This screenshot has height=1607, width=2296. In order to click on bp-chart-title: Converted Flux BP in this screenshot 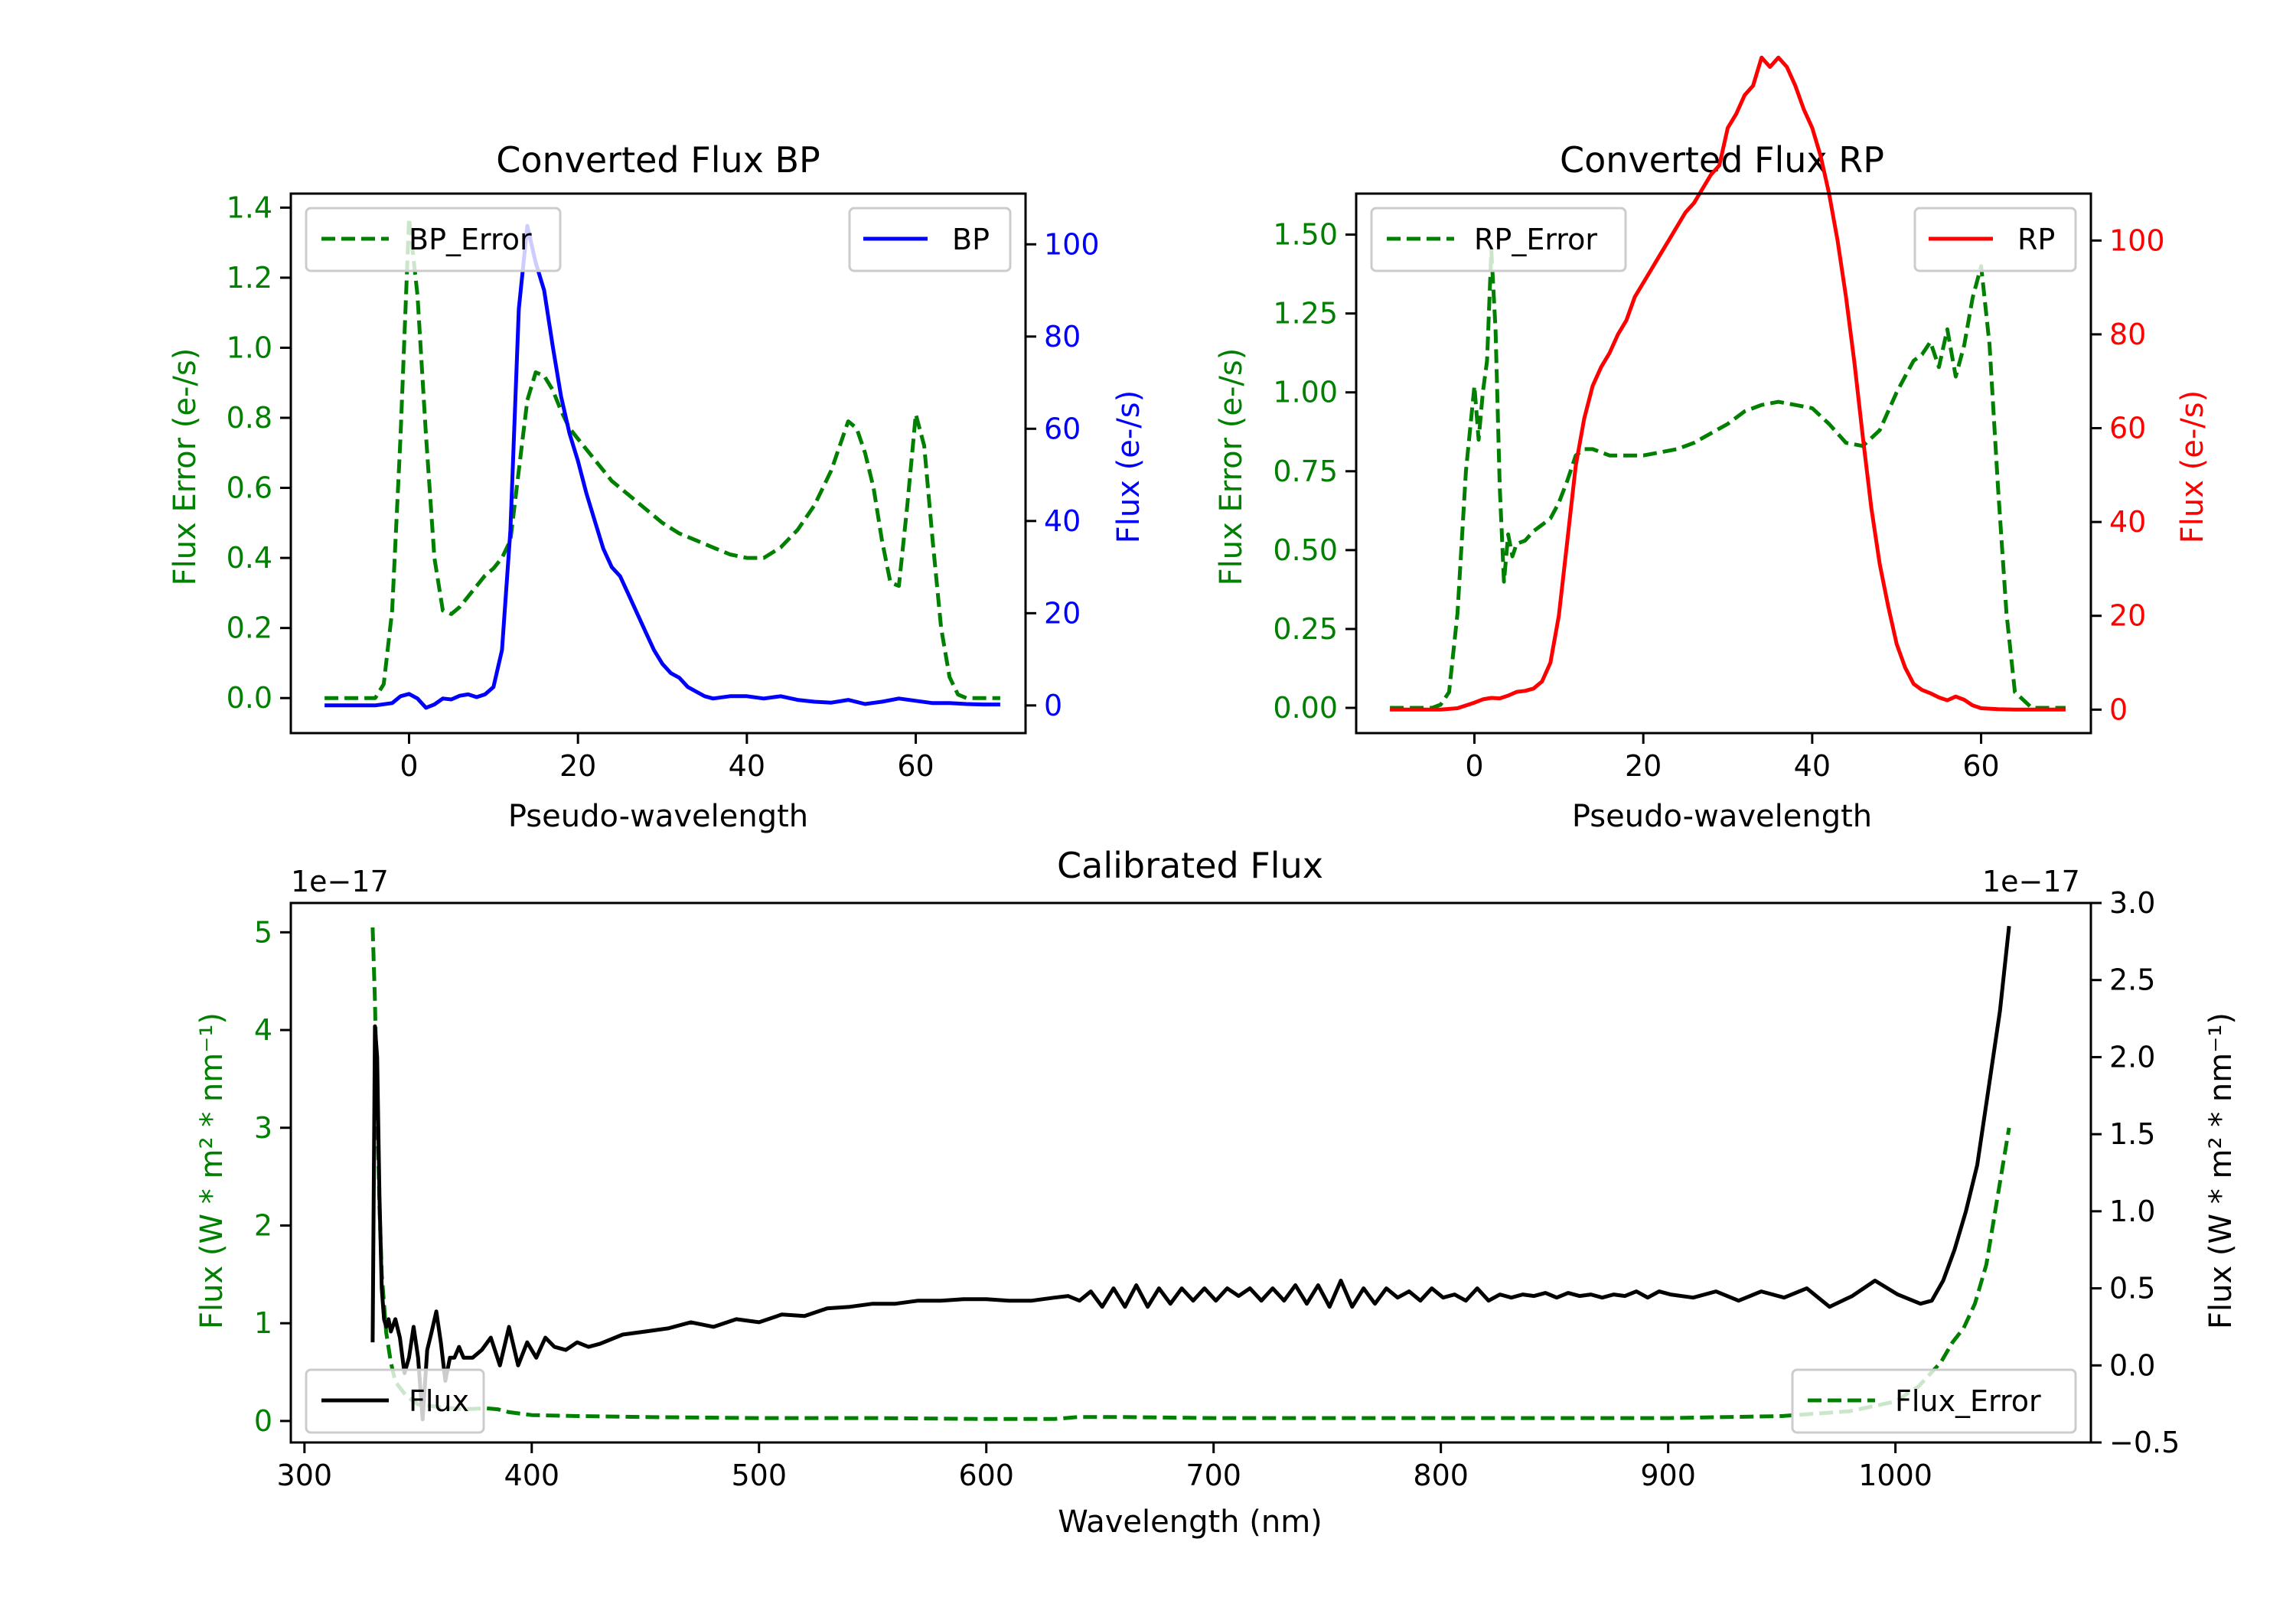, I will do `click(658, 160)`.